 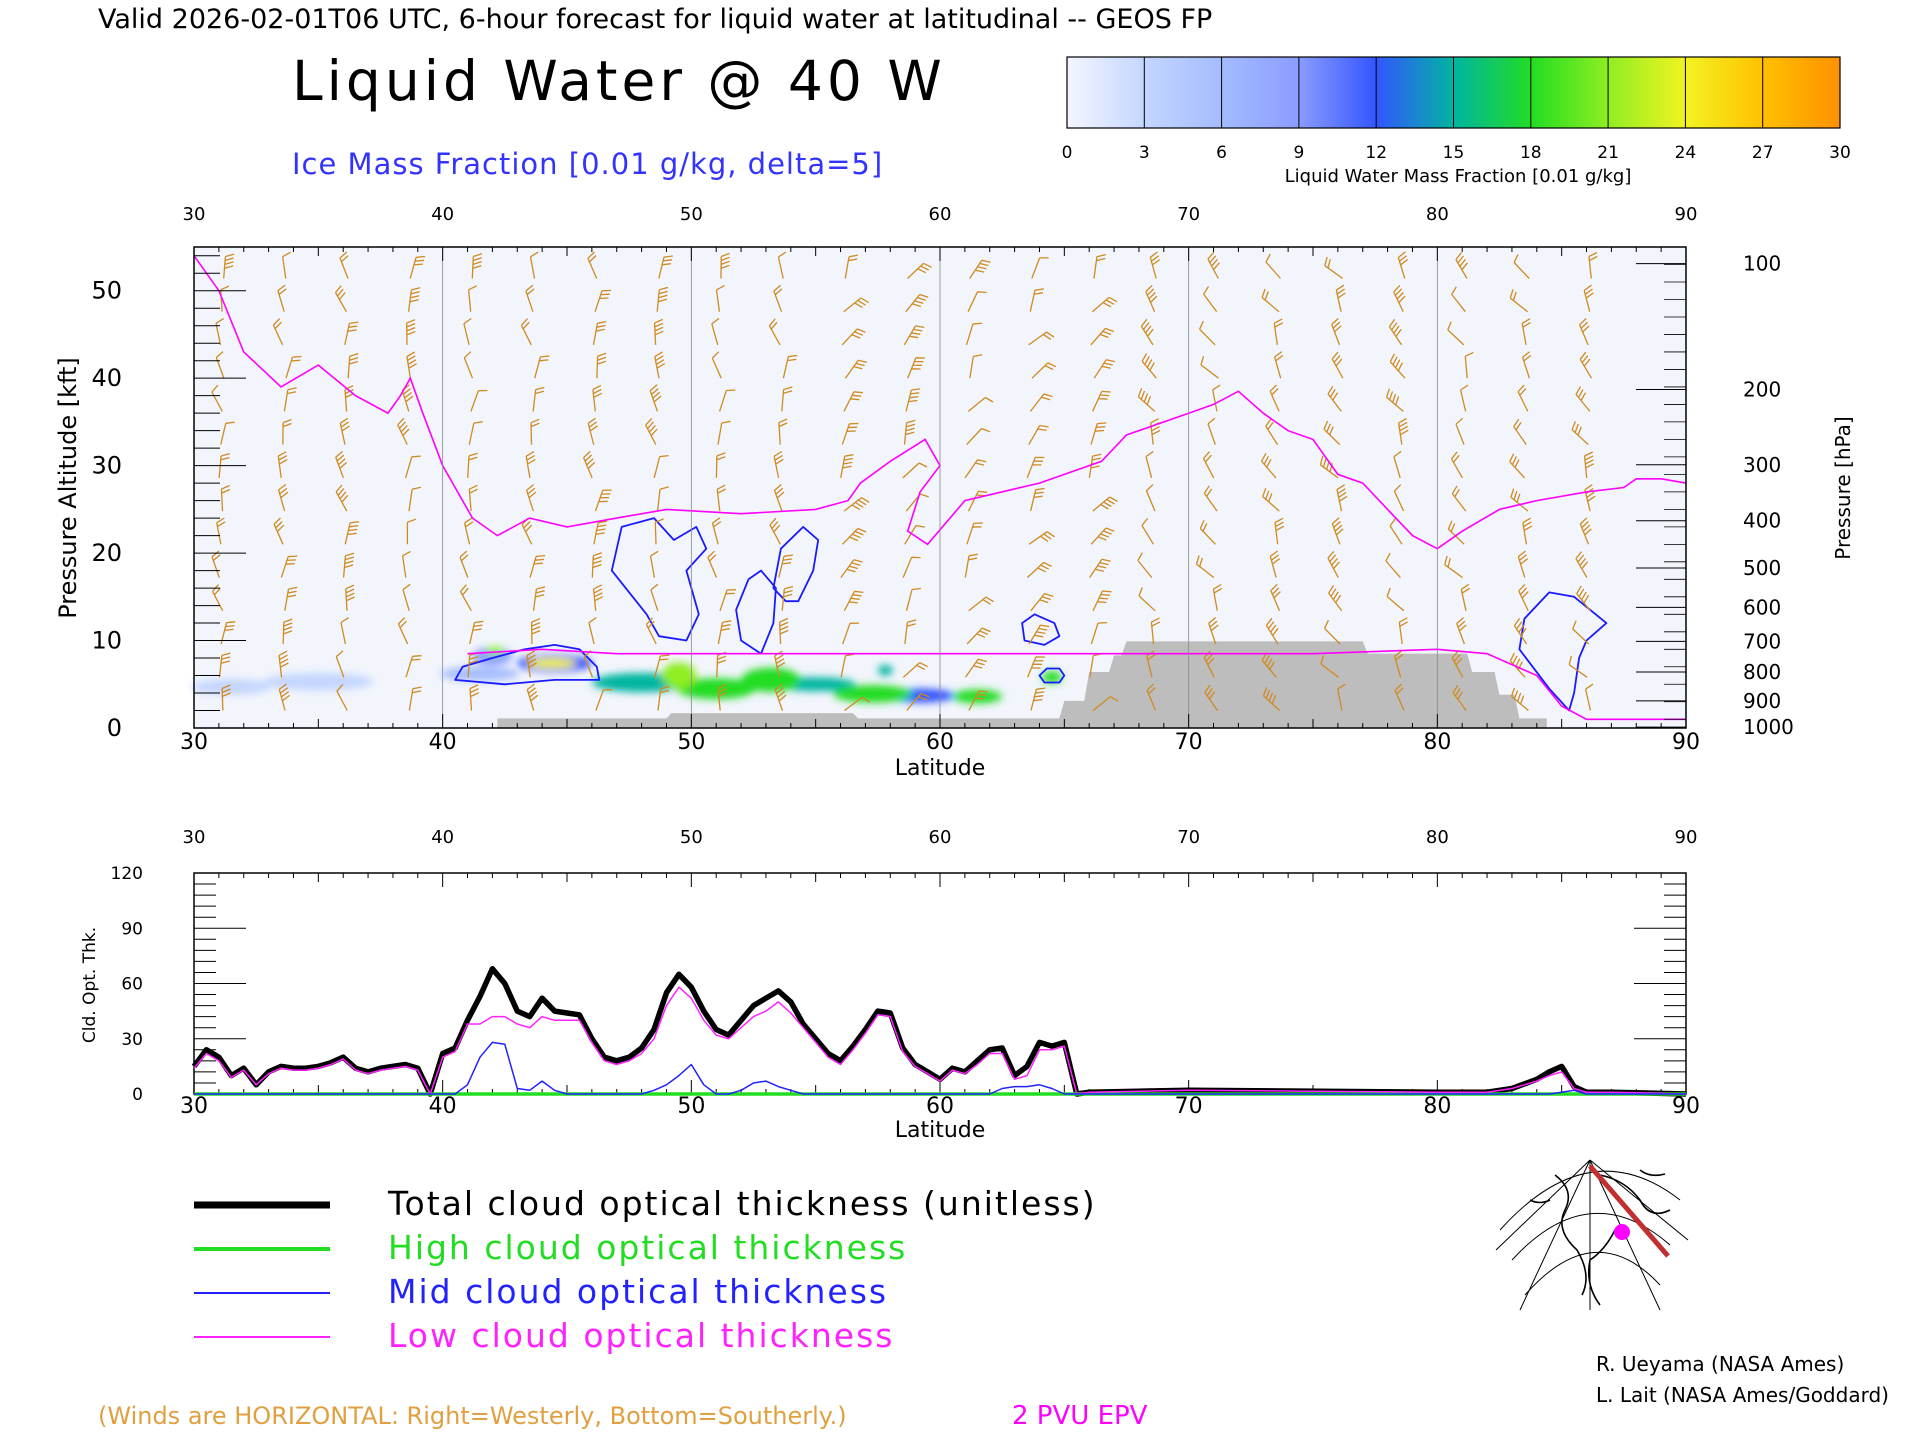 I want to click on ice-contour, so click(x=659, y=579).